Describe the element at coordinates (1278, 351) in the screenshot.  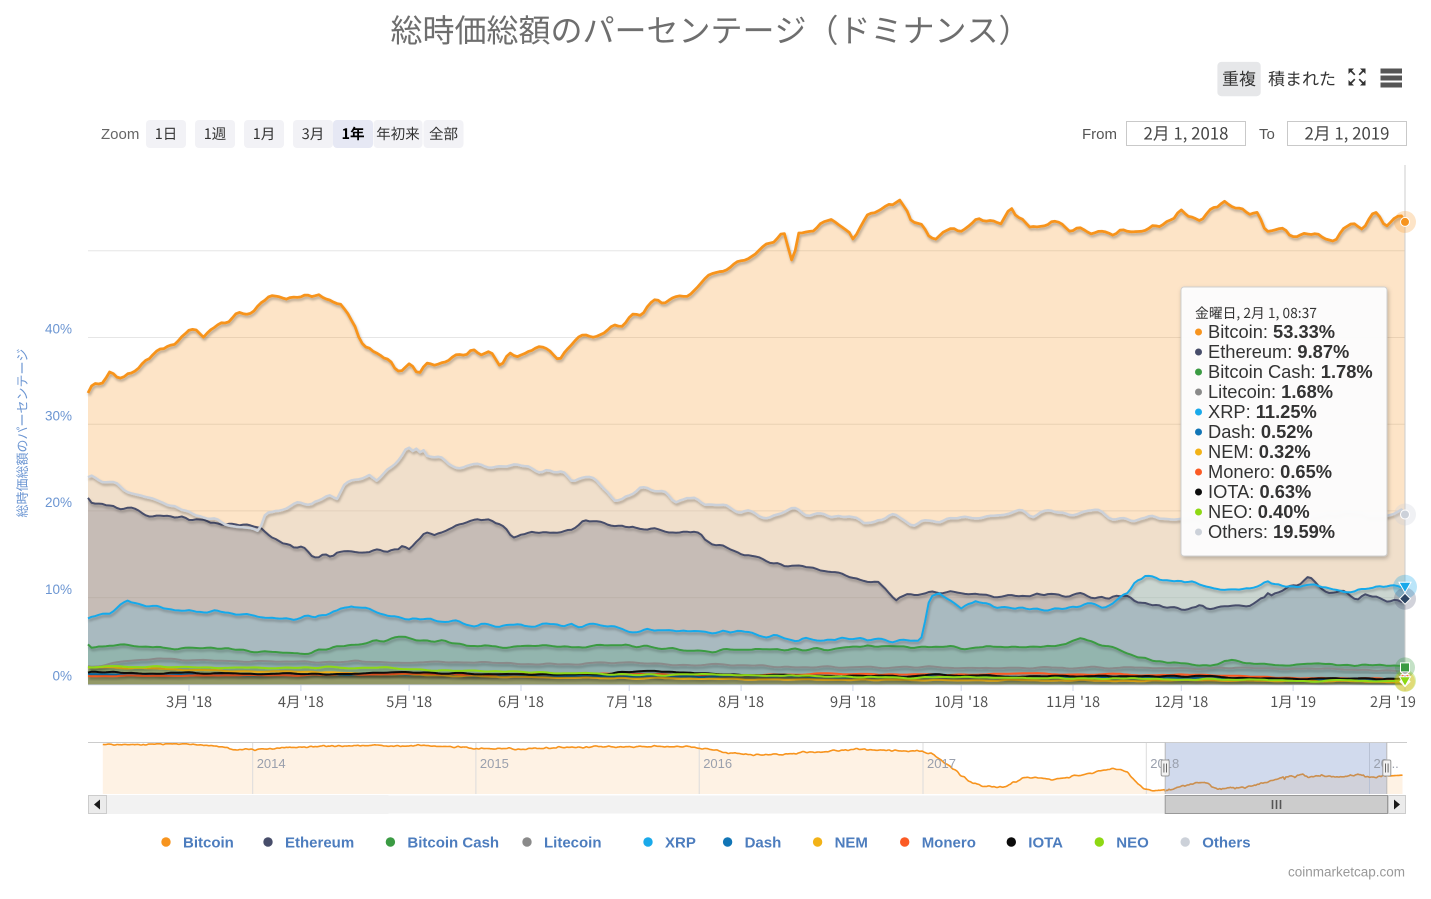
I see `svg-text: Ethereum: 9.87%` at that location.